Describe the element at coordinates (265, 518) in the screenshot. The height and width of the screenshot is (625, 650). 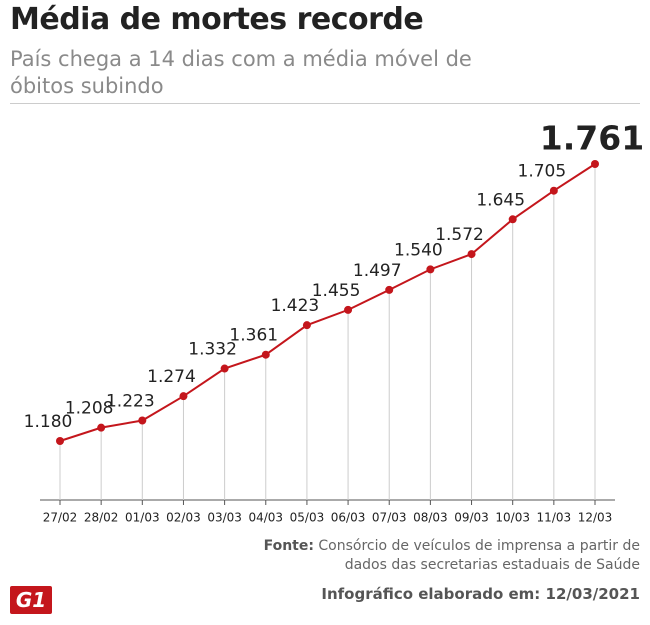
I see `x-tick-label: 04/03` at that location.